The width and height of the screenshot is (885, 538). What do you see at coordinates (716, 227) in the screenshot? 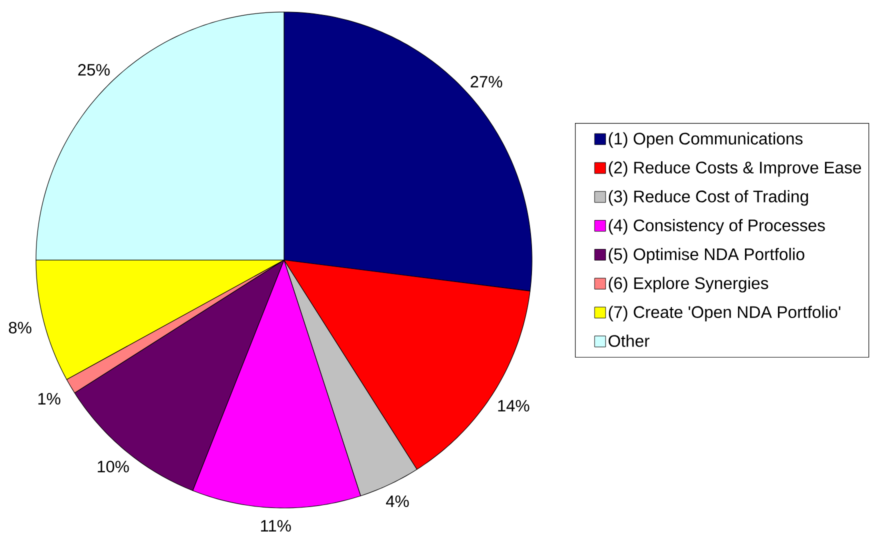
I see `legend-label: (4) Consistency of Processes` at bounding box center [716, 227].